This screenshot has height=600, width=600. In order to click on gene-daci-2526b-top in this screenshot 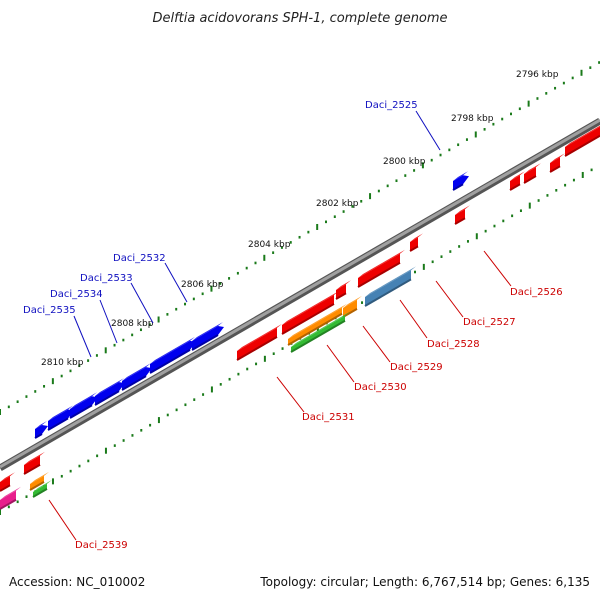, I will do `click(517, 176)`.